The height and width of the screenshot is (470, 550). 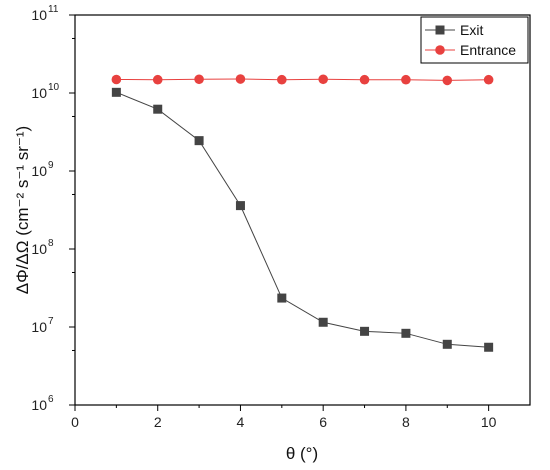 I want to click on x-tick-label-6: 6, so click(x=323, y=422).